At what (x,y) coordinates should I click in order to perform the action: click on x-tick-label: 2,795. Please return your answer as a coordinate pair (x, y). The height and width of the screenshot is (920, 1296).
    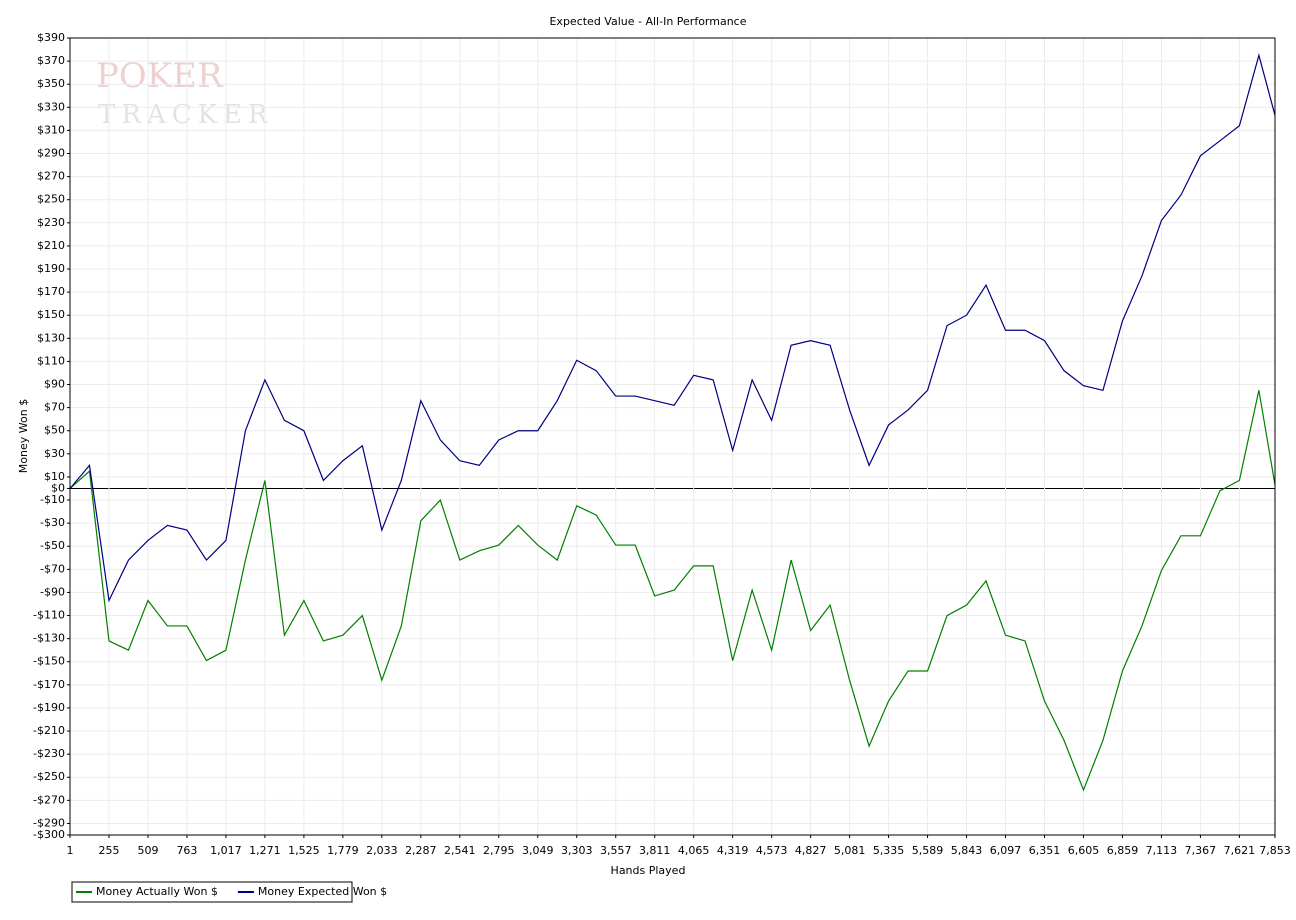
    Looking at the image, I should click on (499, 850).